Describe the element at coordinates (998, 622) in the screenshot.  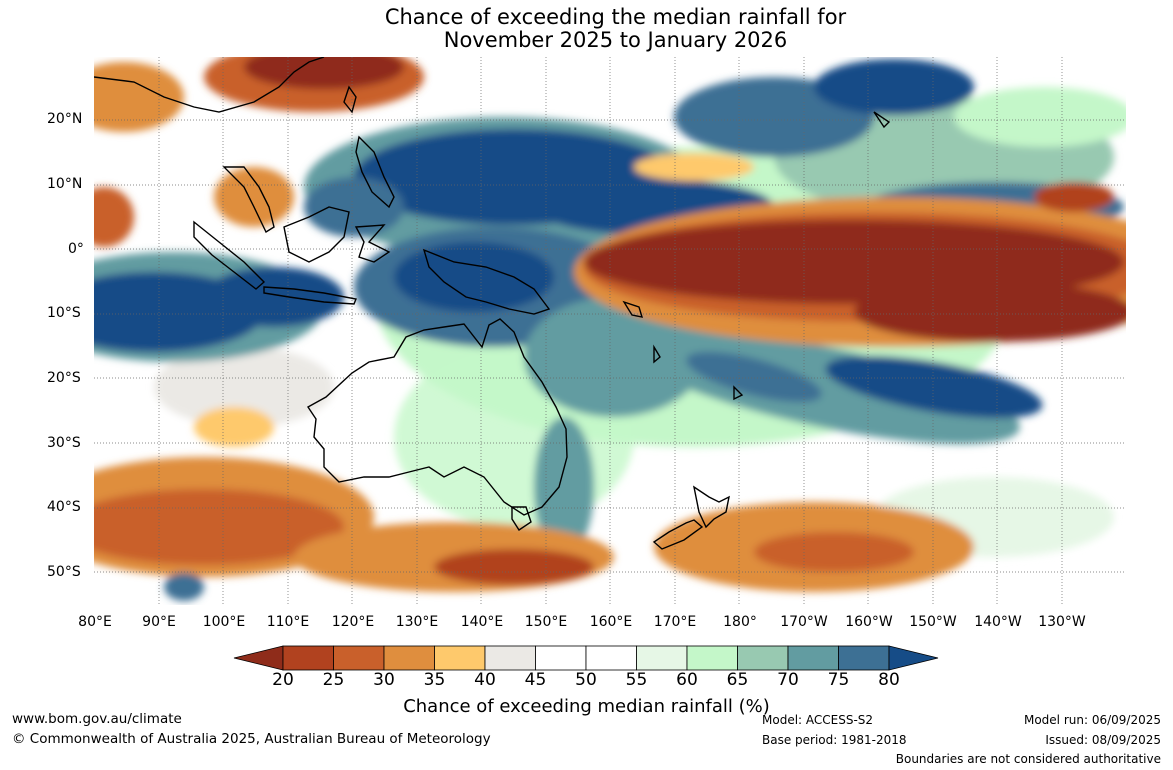
I see `lon-label-140w: 140°W` at that location.